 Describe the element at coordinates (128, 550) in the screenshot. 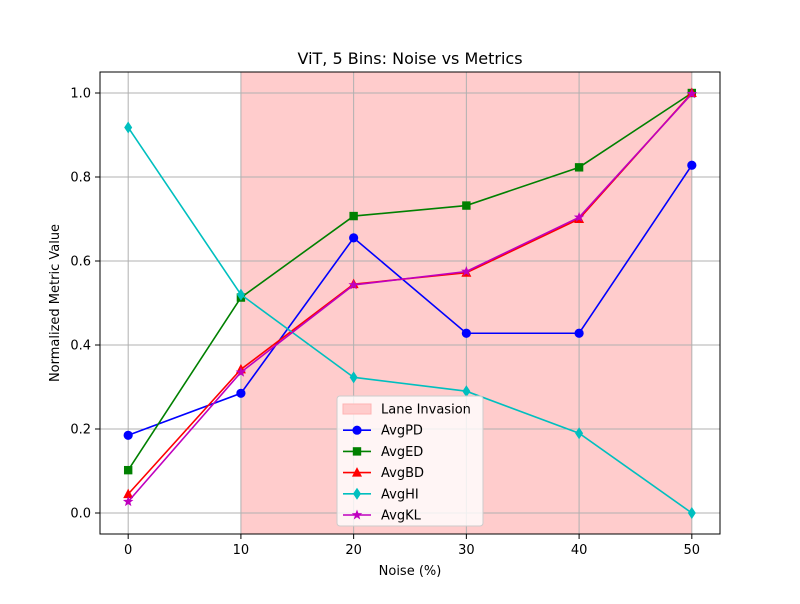

I see `x-tick-label: 0` at that location.